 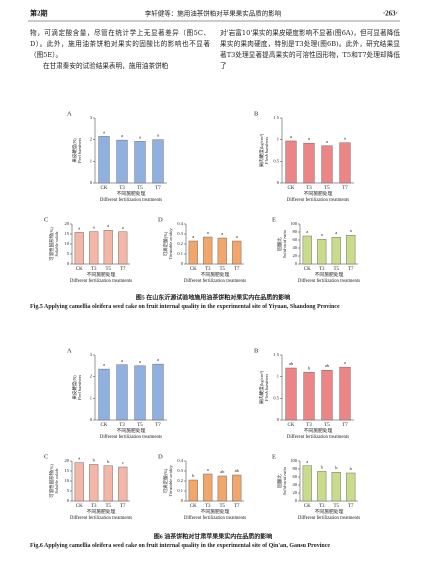 I want to click on panel-label: E, so click(x=274, y=456).